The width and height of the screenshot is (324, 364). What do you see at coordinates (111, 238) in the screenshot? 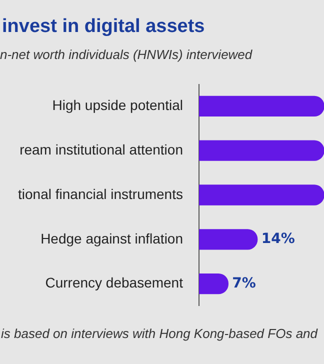
I see `y-tick-label: Hedge against inflation` at bounding box center [111, 238].